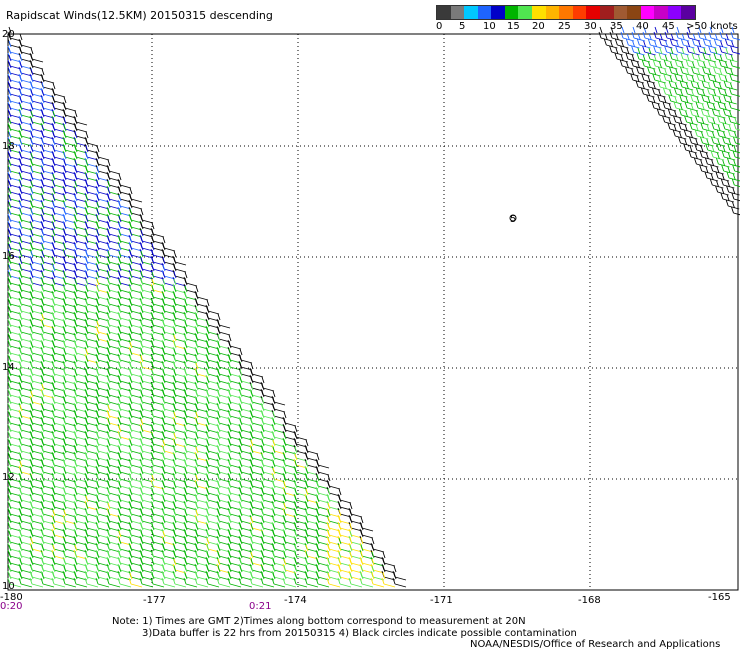 The image size is (740, 650). What do you see at coordinates (589, 600) in the screenshot?
I see `lon-label-minus168: -168` at bounding box center [589, 600].